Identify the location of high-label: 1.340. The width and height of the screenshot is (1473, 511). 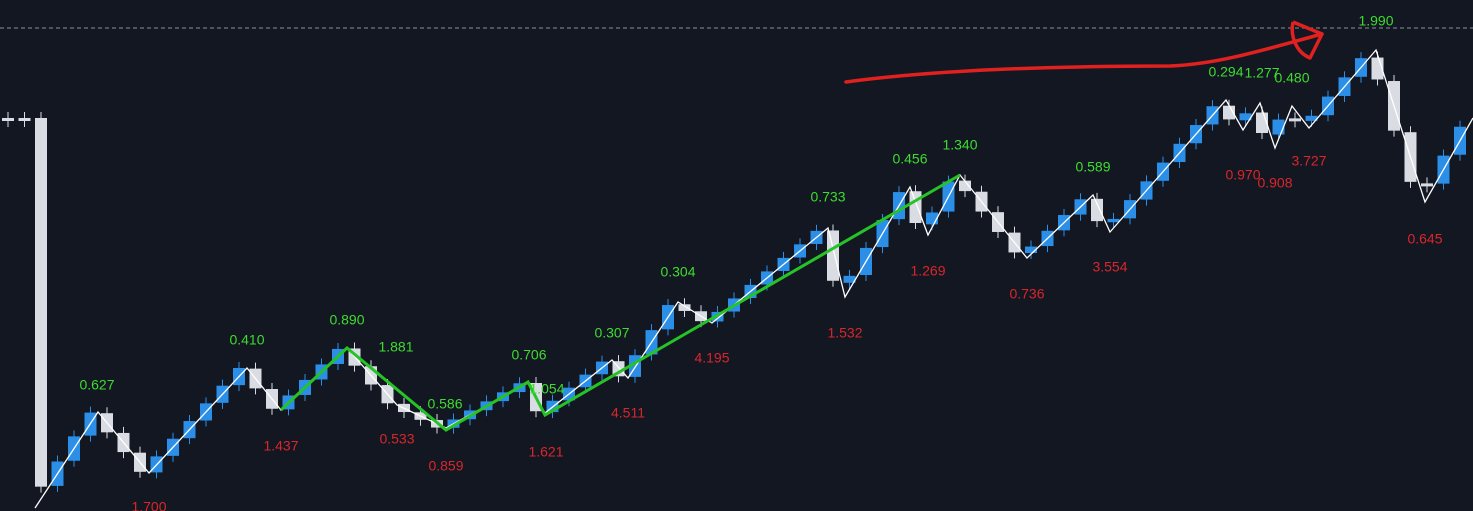
(959, 145).